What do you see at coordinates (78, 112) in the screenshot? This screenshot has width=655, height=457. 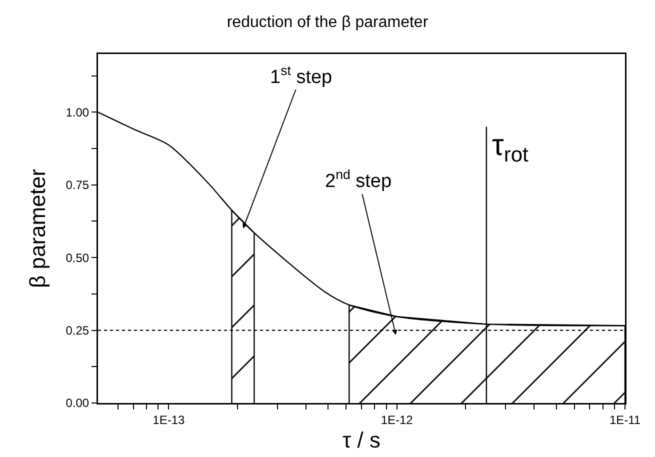 I see `y-tick-label: 1.00` at bounding box center [78, 112].